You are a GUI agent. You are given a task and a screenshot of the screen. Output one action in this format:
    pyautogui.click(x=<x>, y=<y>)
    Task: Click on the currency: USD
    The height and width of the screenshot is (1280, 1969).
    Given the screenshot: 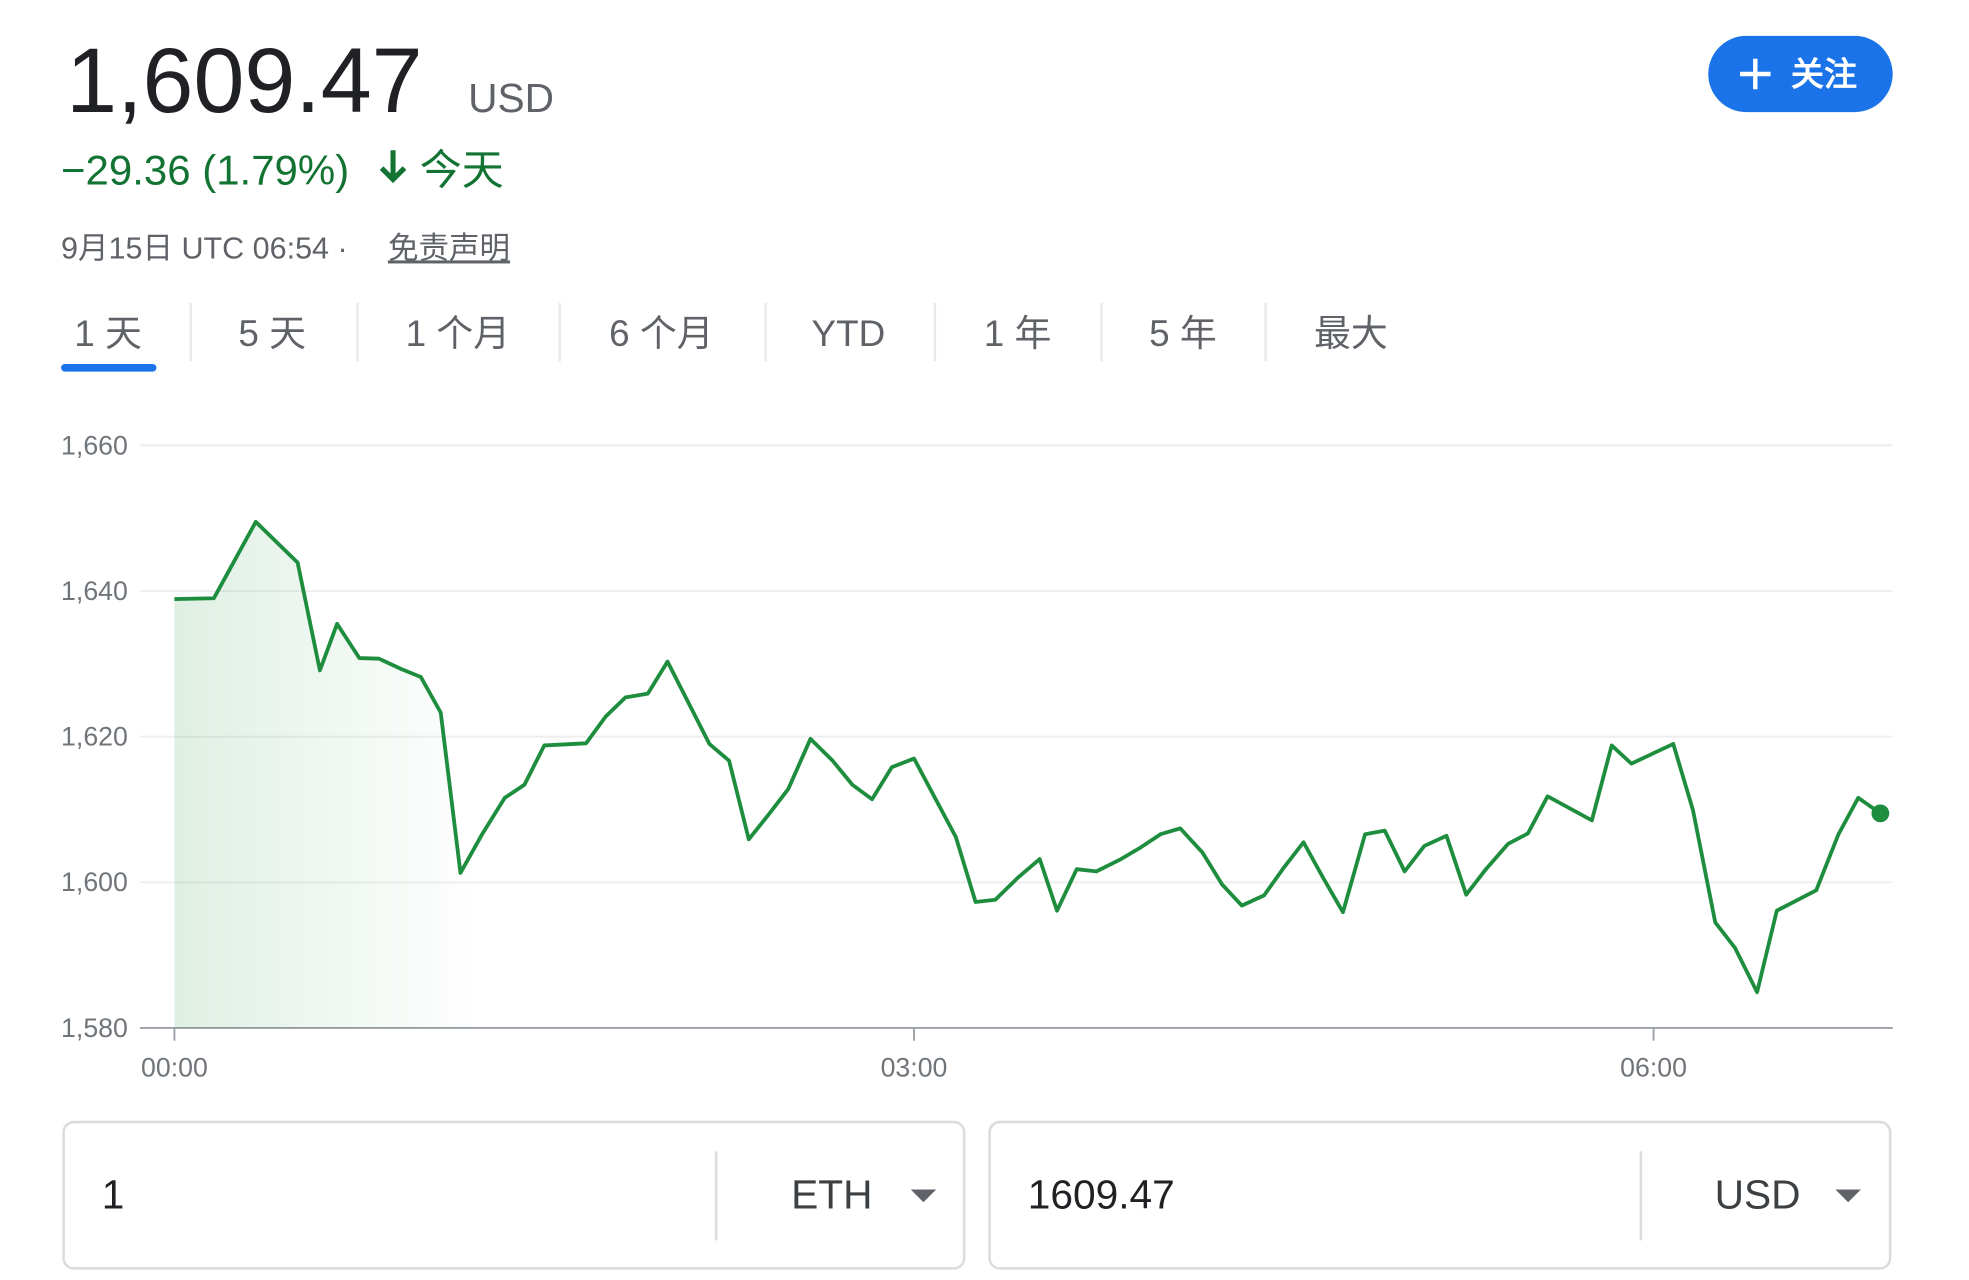 What is the action you would take?
    pyautogui.click(x=511, y=98)
    